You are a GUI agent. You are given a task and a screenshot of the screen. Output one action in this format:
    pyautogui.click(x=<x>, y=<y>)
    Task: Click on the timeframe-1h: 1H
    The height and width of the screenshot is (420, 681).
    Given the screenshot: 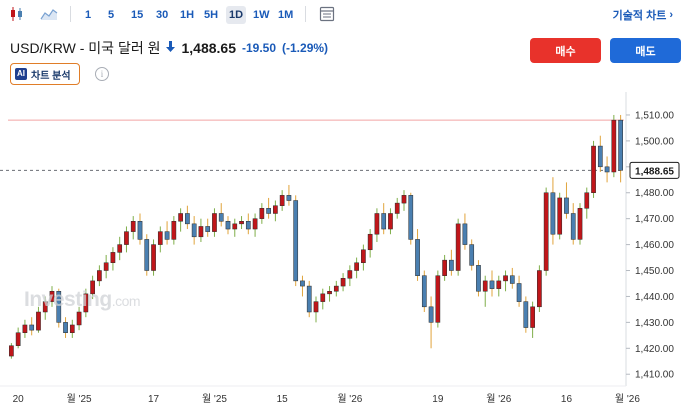 What is the action you would take?
    pyautogui.click(x=187, y=15)
    